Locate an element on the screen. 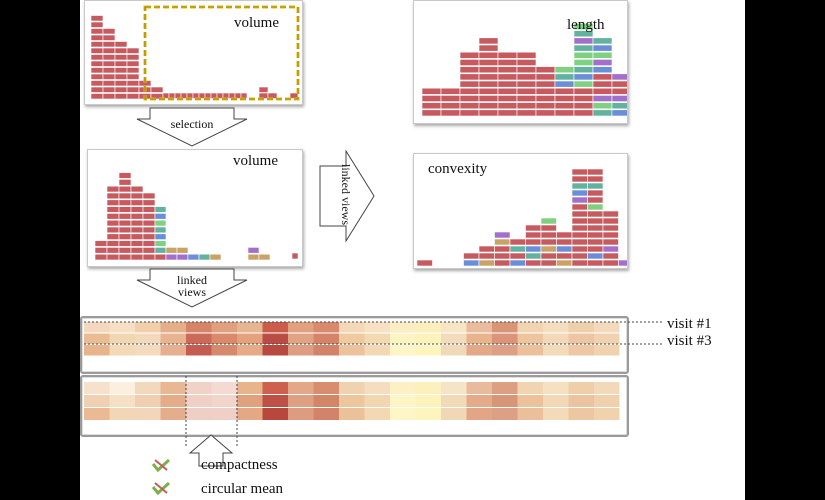 The height and width of the screenshot is (500, 825). linked-views-down-label: linked views is located at coordinates (192, 286).